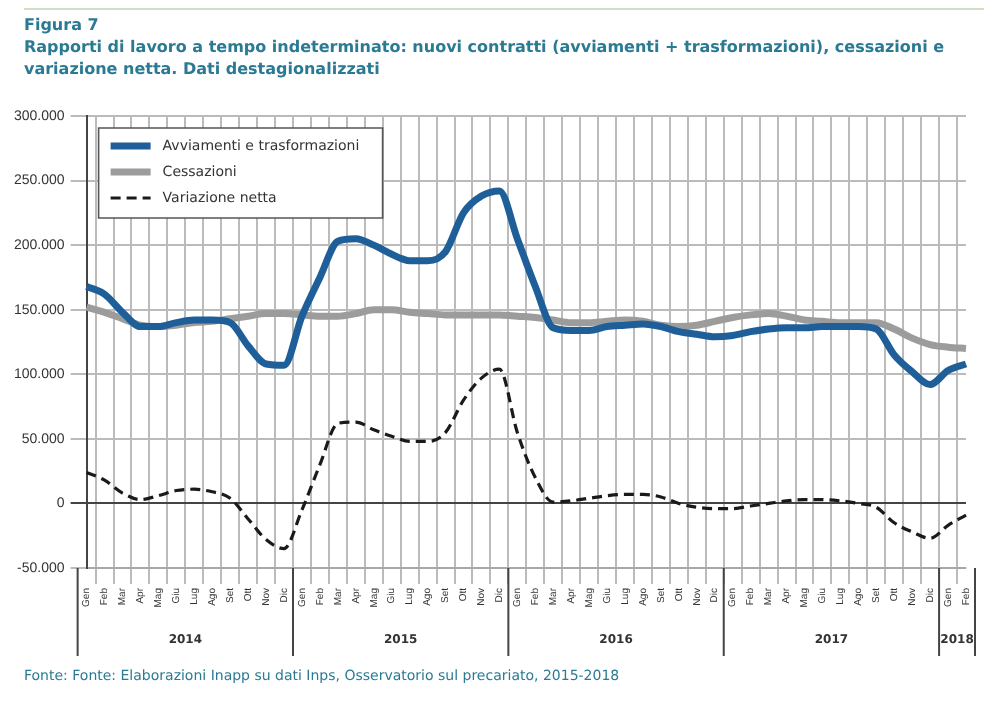 Image resolution: width=998 pixels, height=708 pixels. I want to click on chart-subtitle: Rapporti di lavoro a tempo indeterminato: nuovi contratti (avviamenti + trasformazioni), cessazioni e variazione netta. Dati destagionalizzati, so click(485, 58).